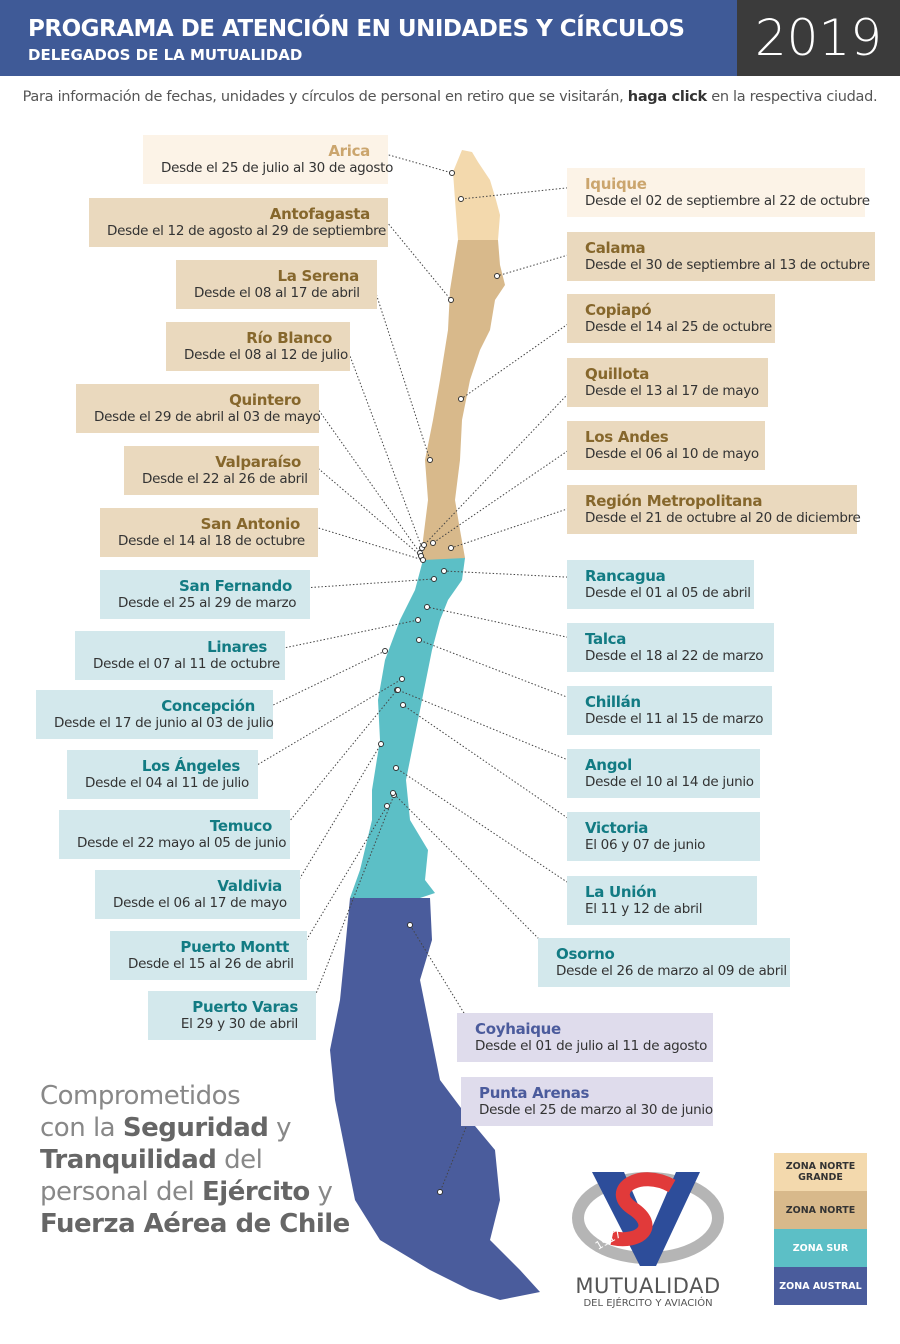 This screenshot has width=900, height=1344. What do you see at coordinates (591, 1046) in the screenshot?
I see `city-dates: Desde el 01 de julio al 11 de agosto` at bounding box center [591, 1046].